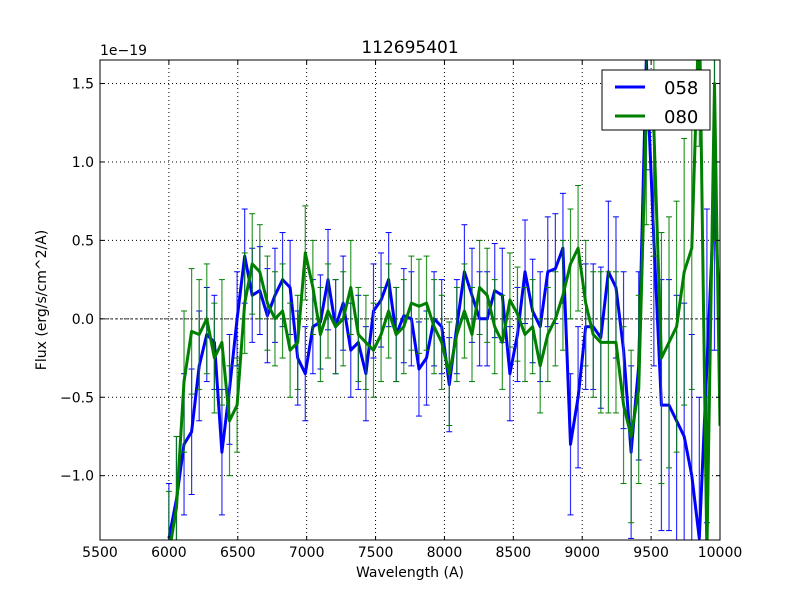  What do you see at coordinates (83, 163) in the screenshot?
I see `y-tick-label: 1.0` at bounding box center [83, 163].